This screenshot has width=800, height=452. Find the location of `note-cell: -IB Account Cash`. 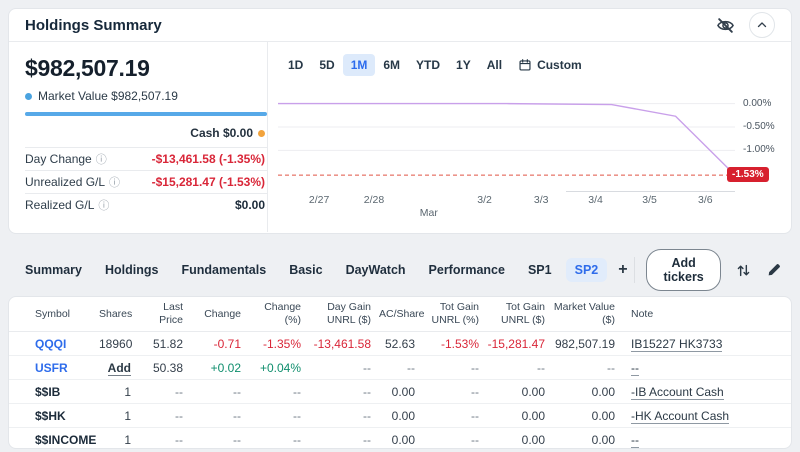

note-cell: -IB Account Cash is located at coordinates (677, 392).